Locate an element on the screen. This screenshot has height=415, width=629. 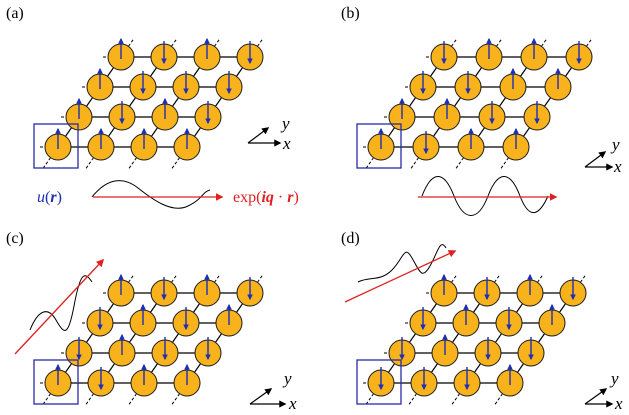
panel-label-c: (c) is located at coordinates (15, 238).